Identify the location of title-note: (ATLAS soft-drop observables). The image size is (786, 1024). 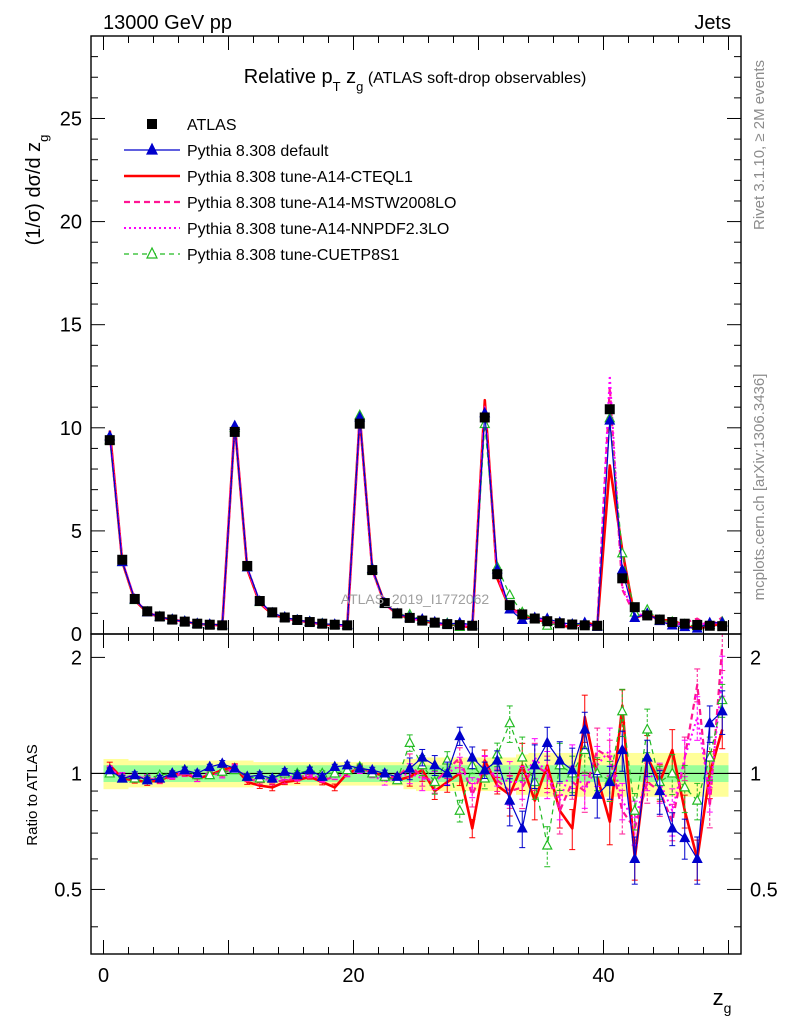
(474, 78).